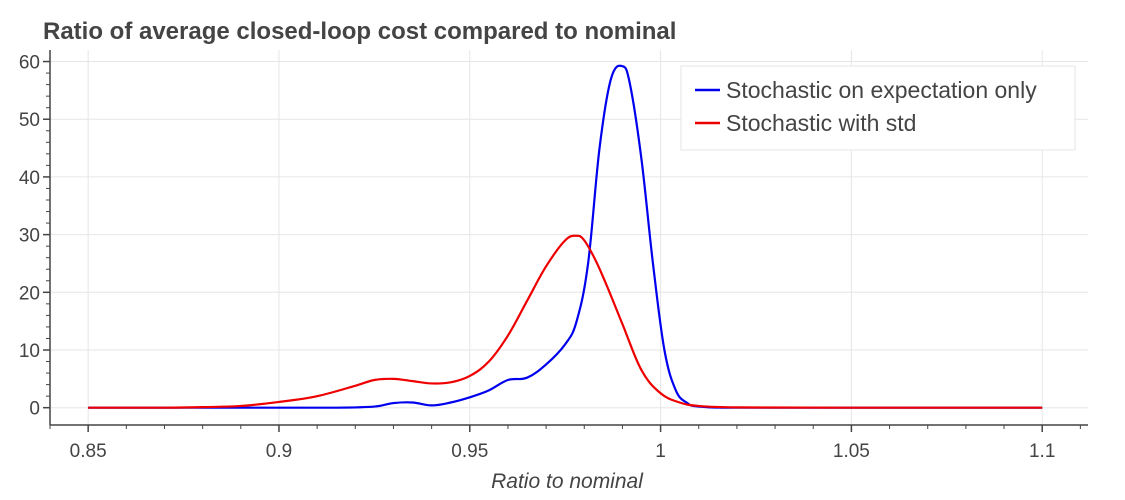  I want to click on y-tick-label: 50, so click(29, 120).